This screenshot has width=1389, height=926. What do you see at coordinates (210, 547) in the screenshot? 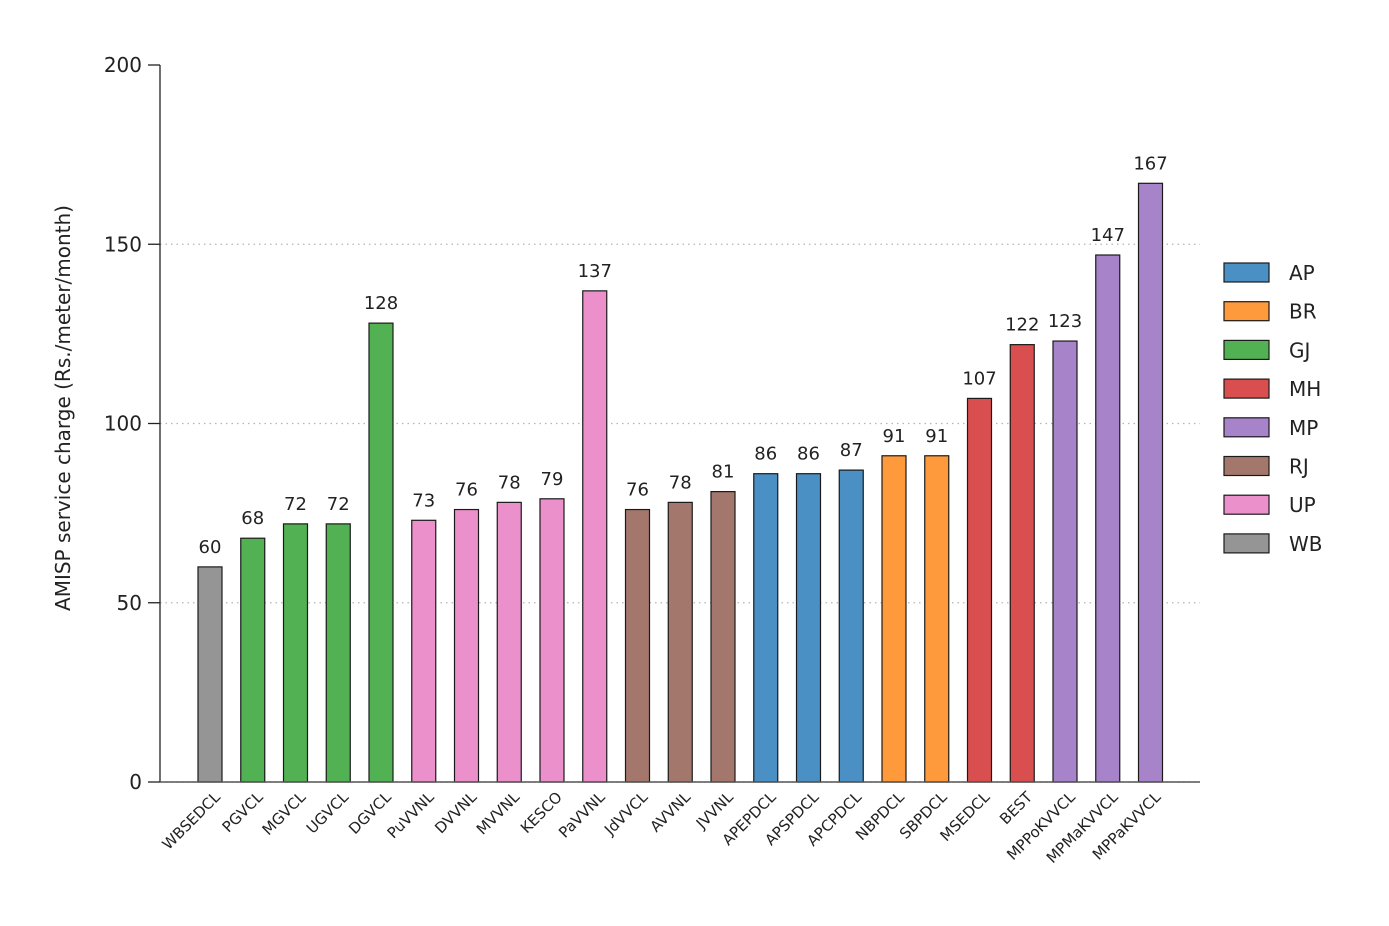
I see `data-label: 60` at bounding box center [210, 547].